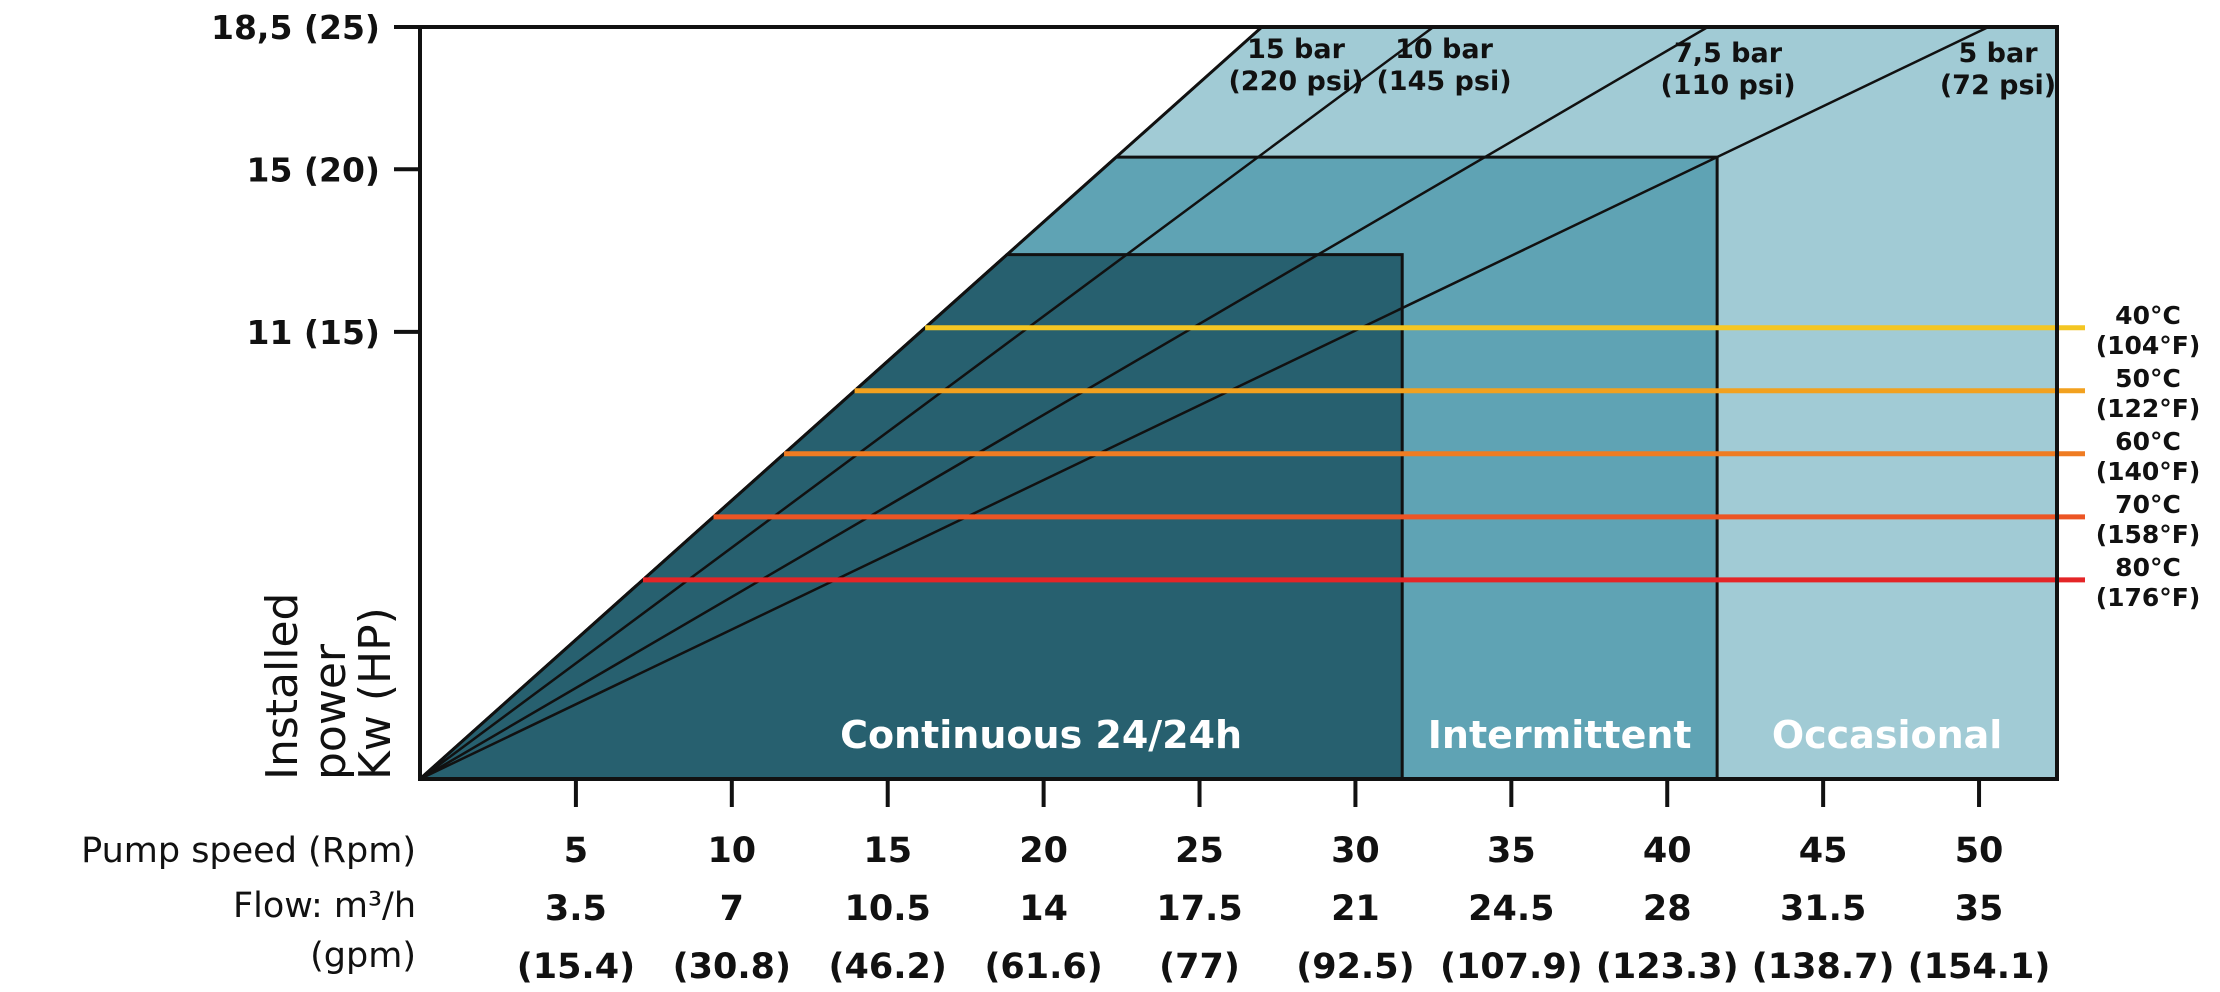 The image size is (2220, 992). I want to click on x-gpm-label-5: (77), so click(1199, 967).